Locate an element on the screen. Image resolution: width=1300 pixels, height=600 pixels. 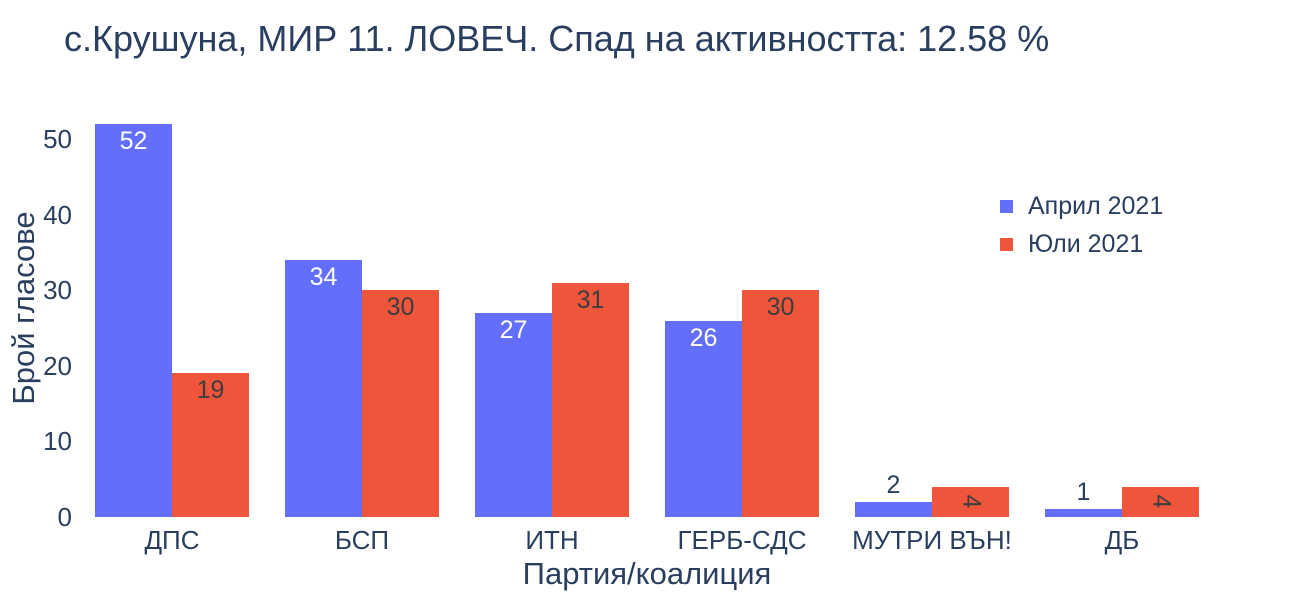
x-tick-label: БСП is located at coordinates (362, 540).